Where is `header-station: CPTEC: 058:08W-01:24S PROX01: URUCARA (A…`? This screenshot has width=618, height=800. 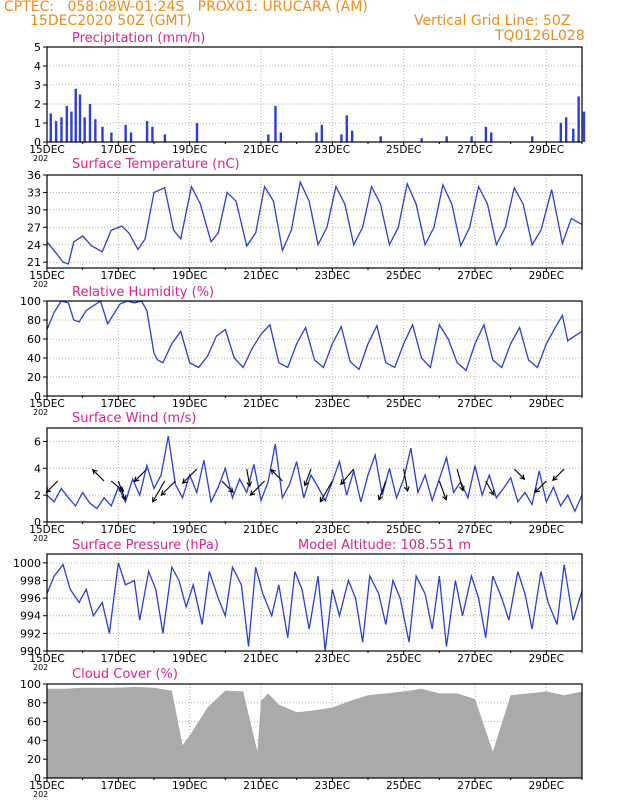
header-station: CPTEC: 058:08W-01:24S PROX01: URUCARA (A… is located at coordinates (186, 7).